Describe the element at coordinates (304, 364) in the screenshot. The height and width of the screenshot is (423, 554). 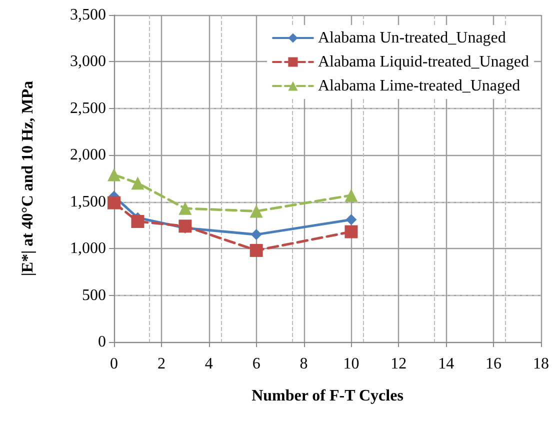
I see `x-tick-label: 8` at that location.